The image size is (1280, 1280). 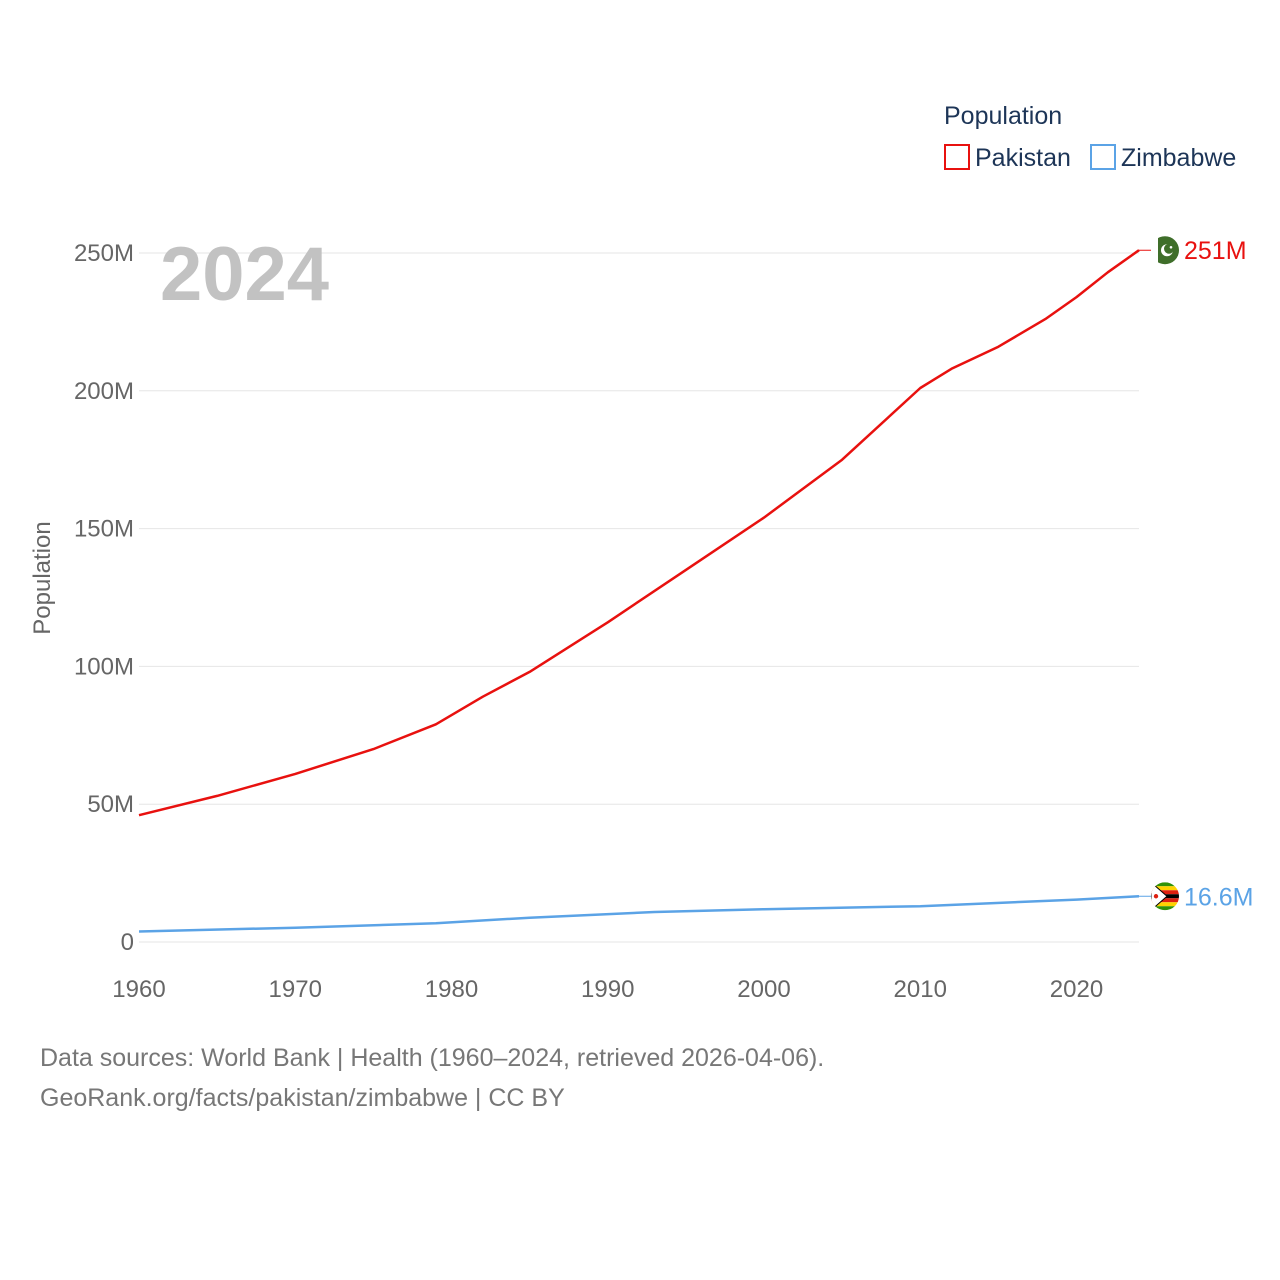 What do you see at coordinates (1165, 250) in the screenshot?
I see `pakistan-flag-icon` at bounding box center [1165, 250].